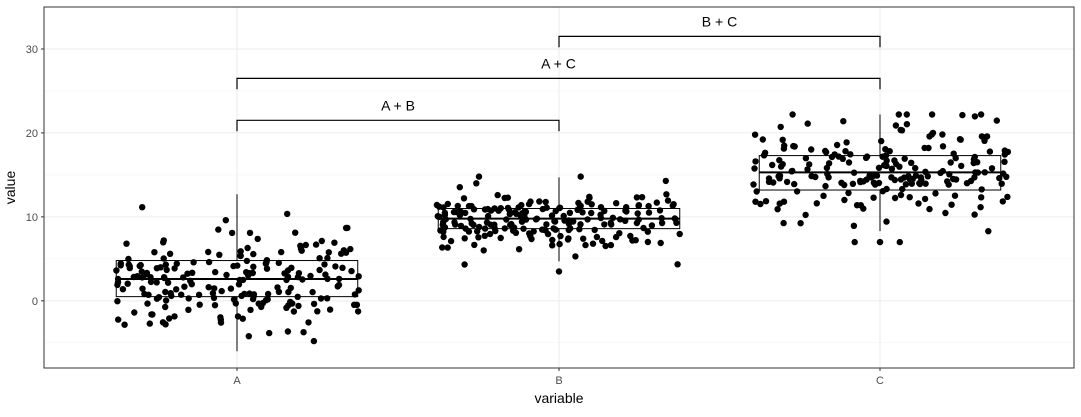 The image size is (1081, 417). I want to click on y-tick-label: 30, so click(32, 50).